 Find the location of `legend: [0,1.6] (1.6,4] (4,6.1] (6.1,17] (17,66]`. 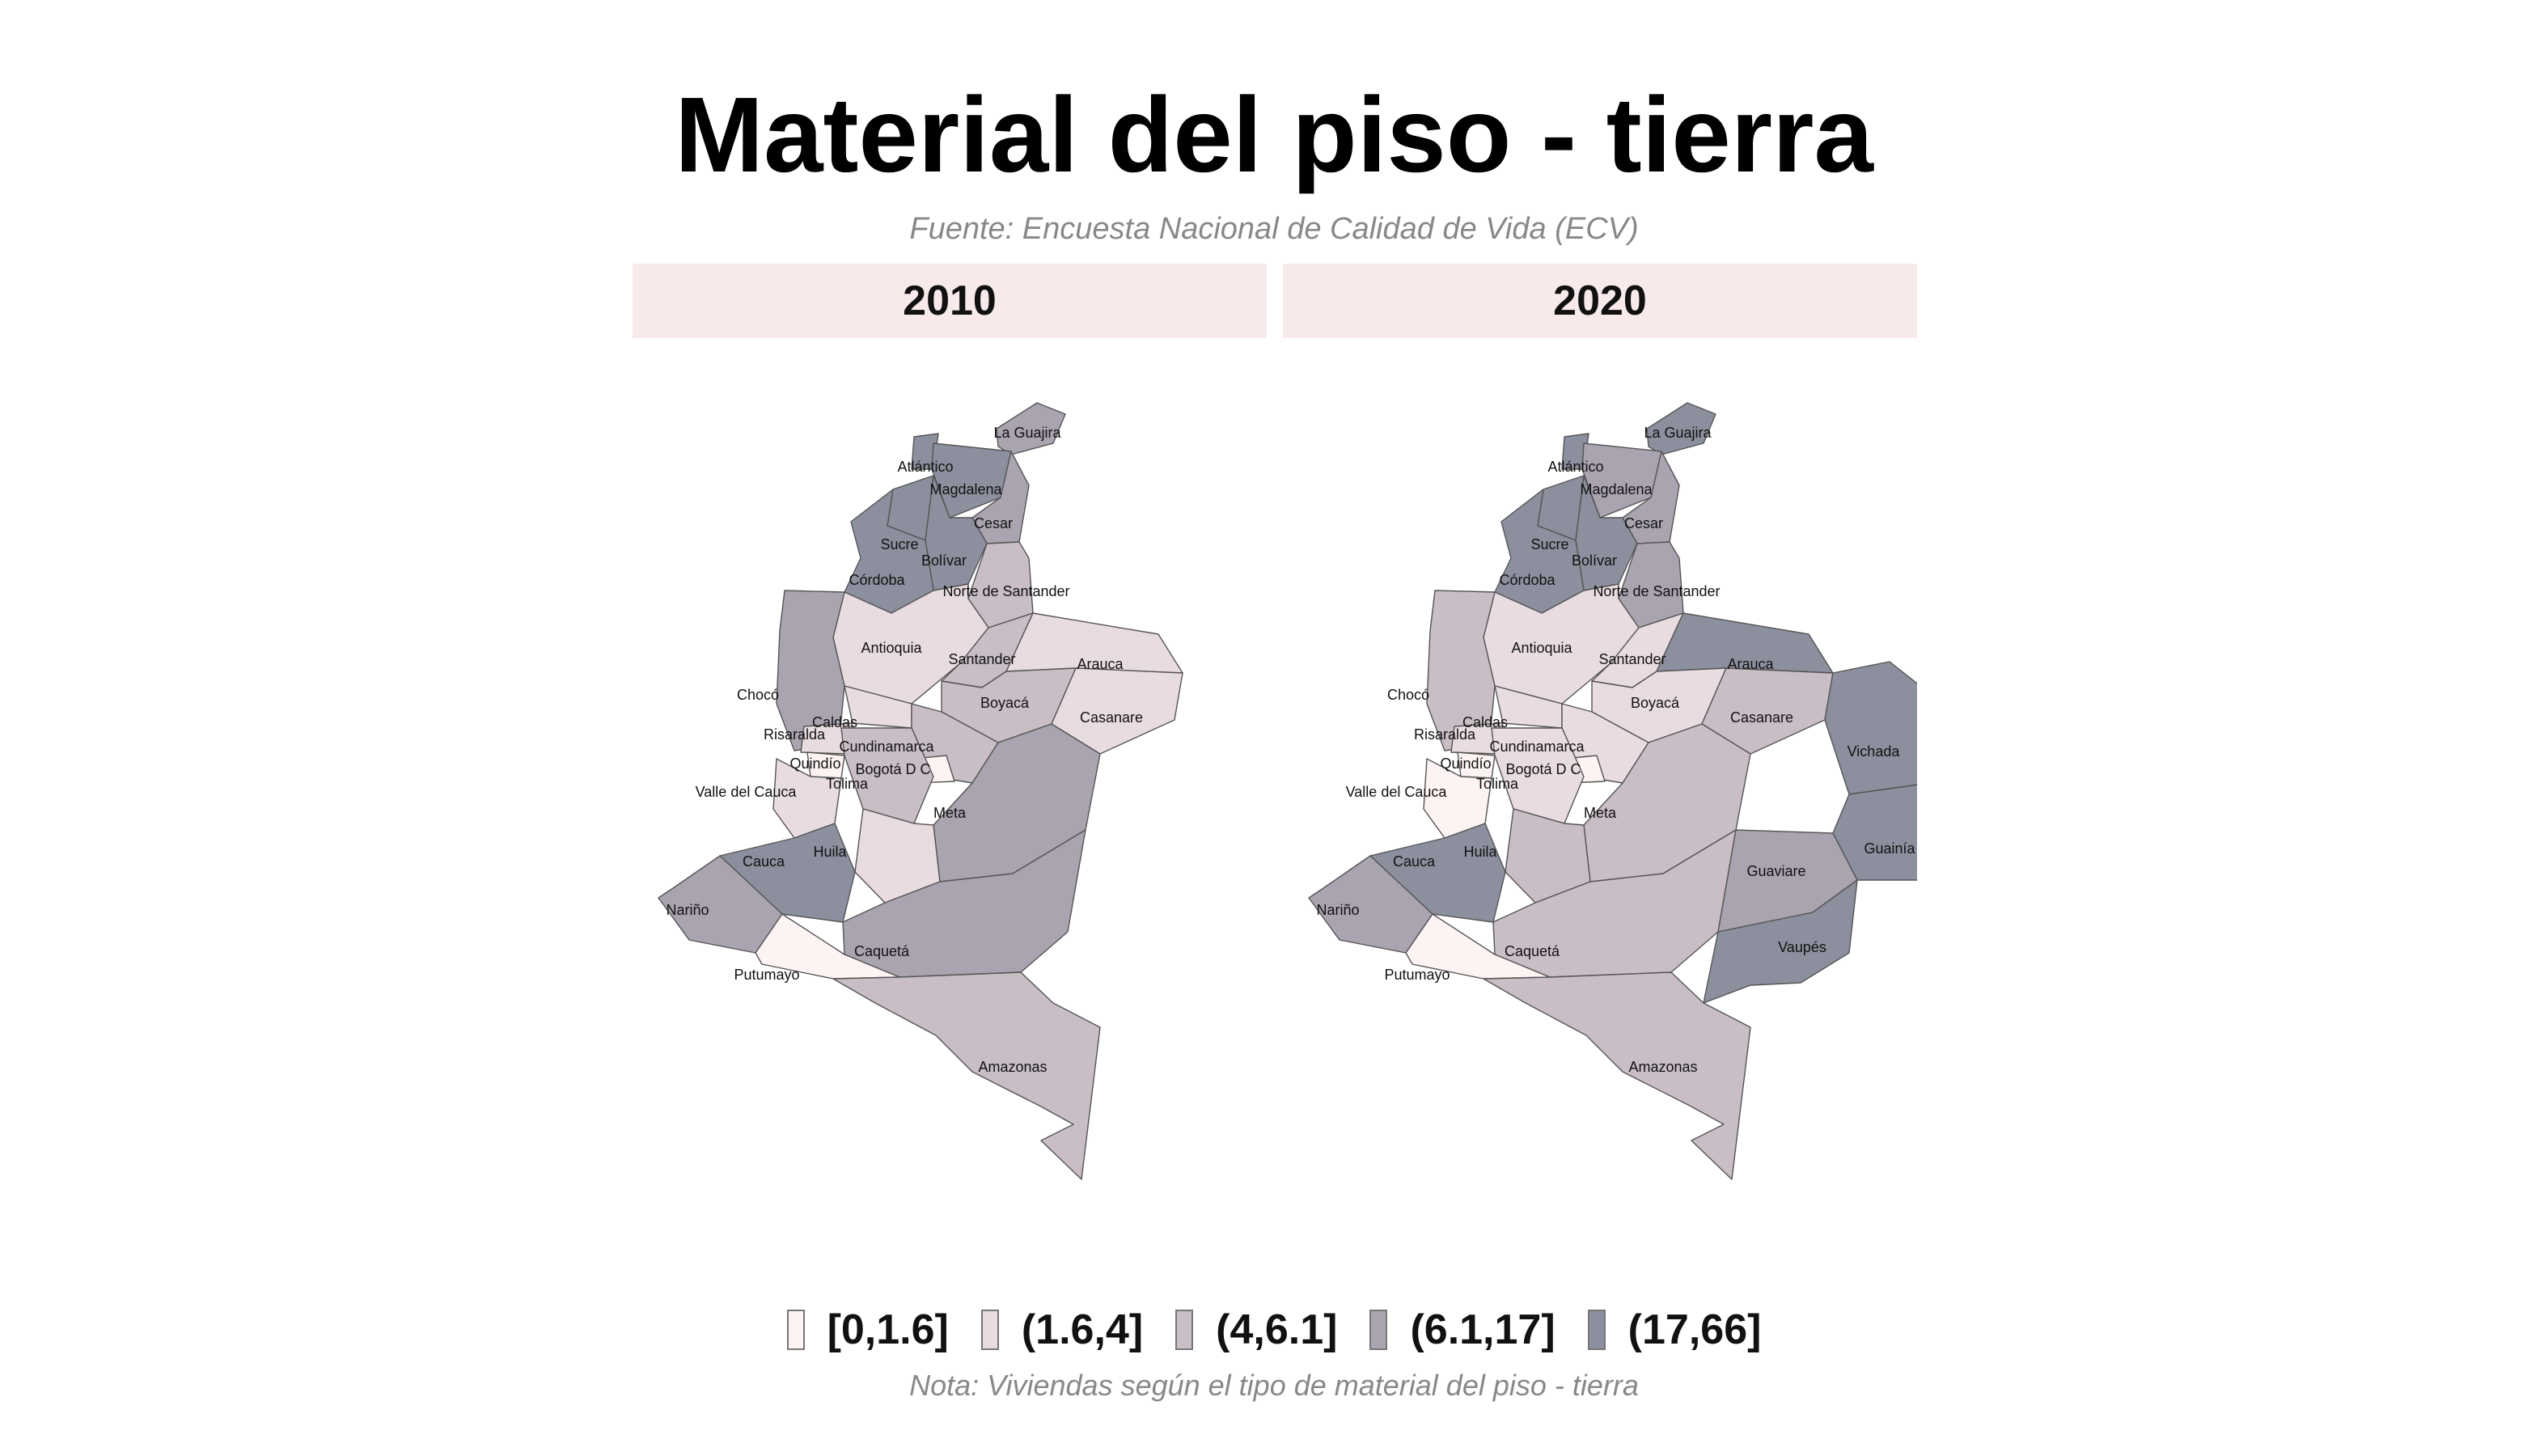

legend: [0,1.6] (1.6,4] (4,6.1] (6.1,17] (17,66] is located at coordinates (1274, 1330).